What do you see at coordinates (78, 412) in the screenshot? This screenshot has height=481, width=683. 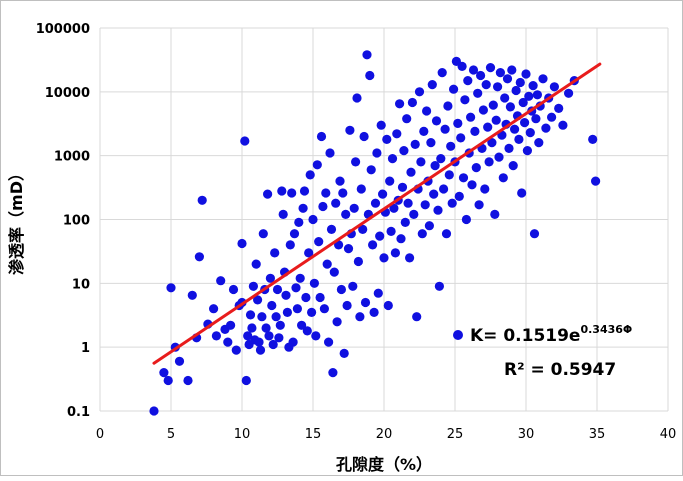 I see `y-tick-label: 0.1` at bounding box center [78, 412].